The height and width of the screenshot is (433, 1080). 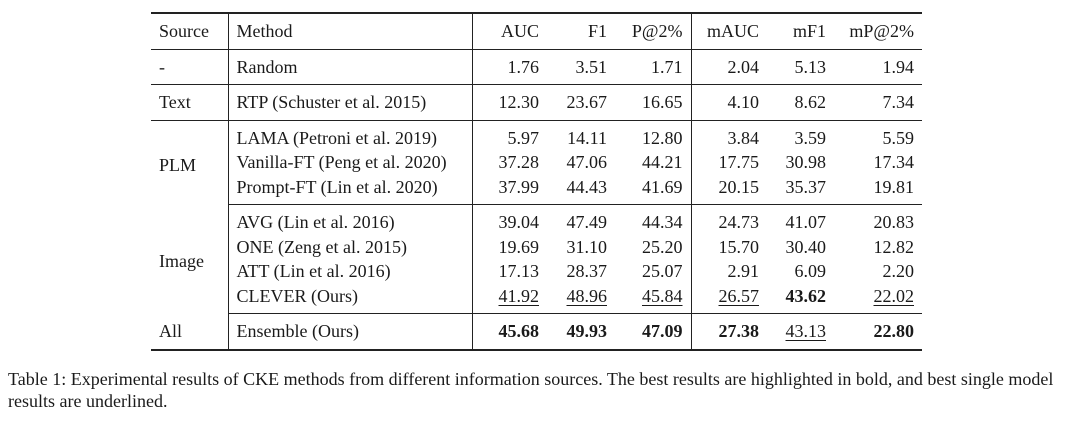 I want to click on value-text: 35.37, so click(x=806, y=186).